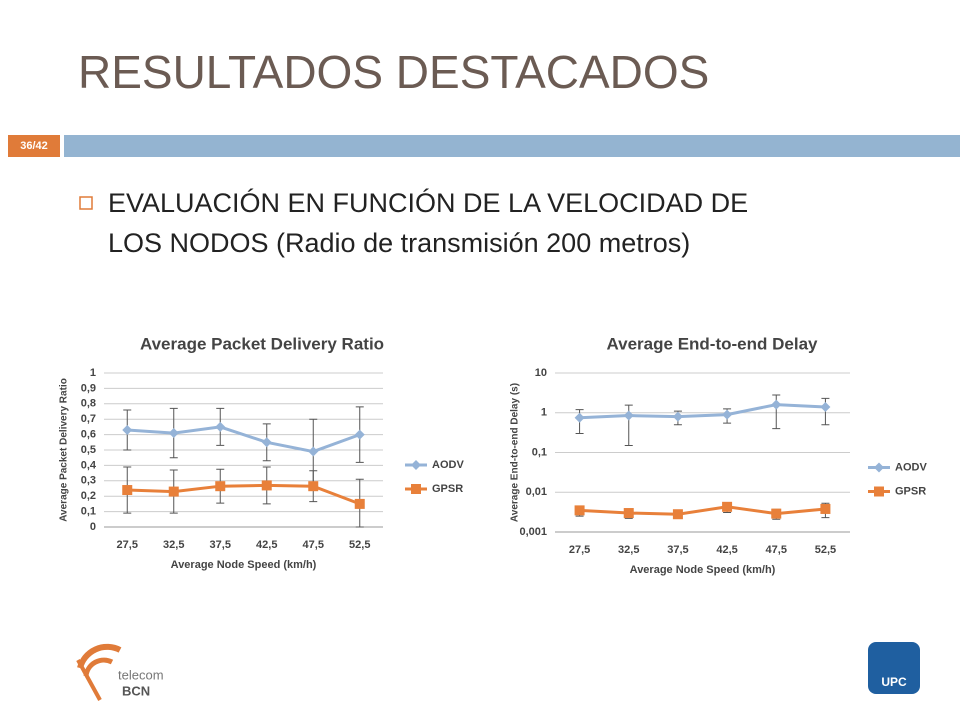  What do you see at coordinates (541, 373) in the screenshot?
I see `y-tick-label: 10` at bounding box center [541, 373].